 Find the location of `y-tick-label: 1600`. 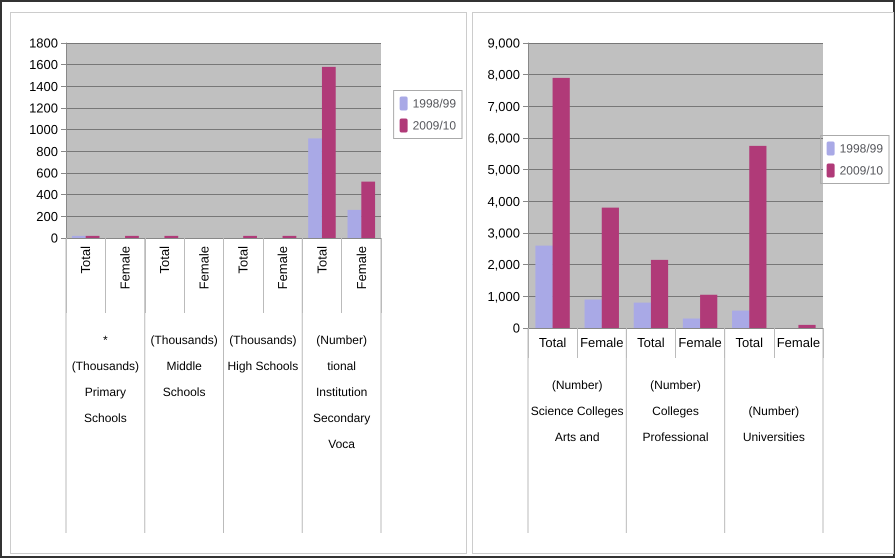

y-tick-label: 1600 is located at coordinates (43, 64).